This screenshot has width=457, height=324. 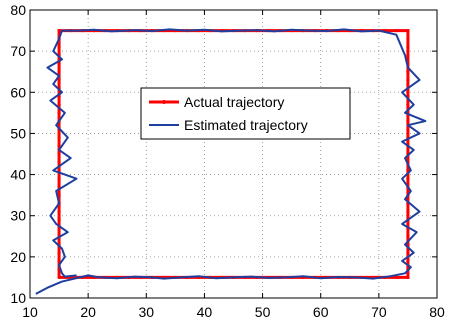 What do you see at coordinates (205, 312) in the screenshot?
I see `x-tick-label: 40` at bounding box center [205, 312].